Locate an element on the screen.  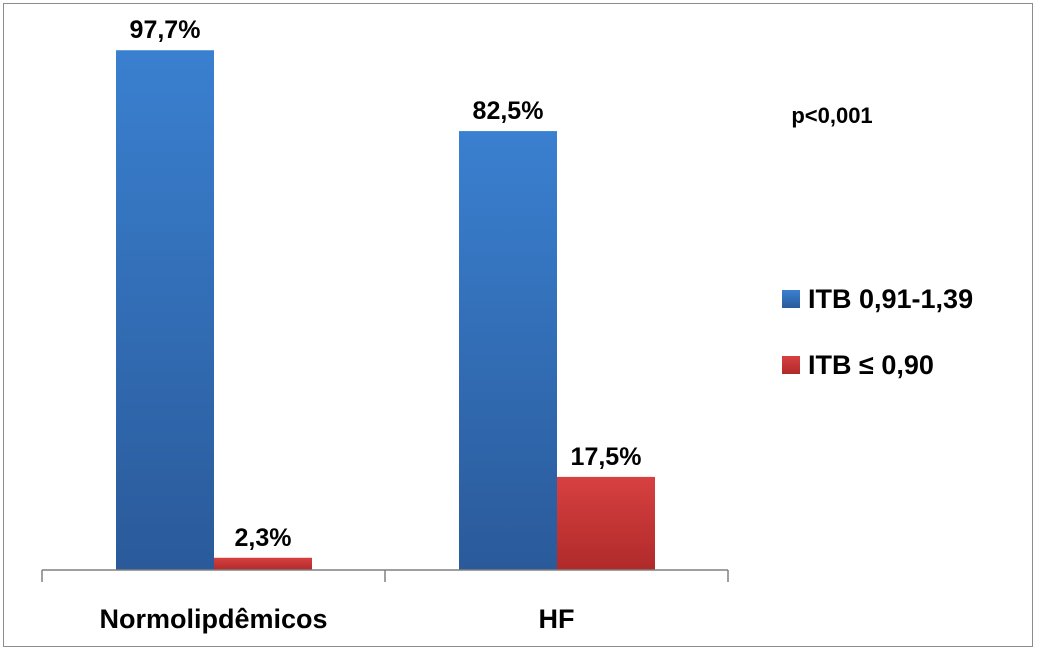
bar-value-label: 2,3% is located at coordinates (263, 538).